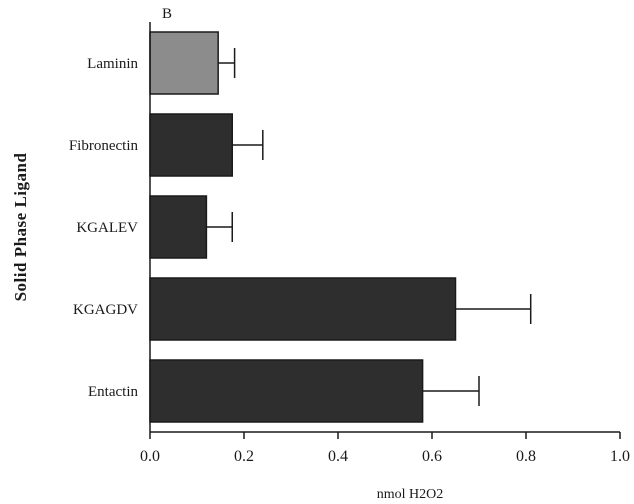 Image resolution: width=634 pixels, height=504 pixels. I want to click on category-label-kgagdv: KGAGDV, so click(105, 310).